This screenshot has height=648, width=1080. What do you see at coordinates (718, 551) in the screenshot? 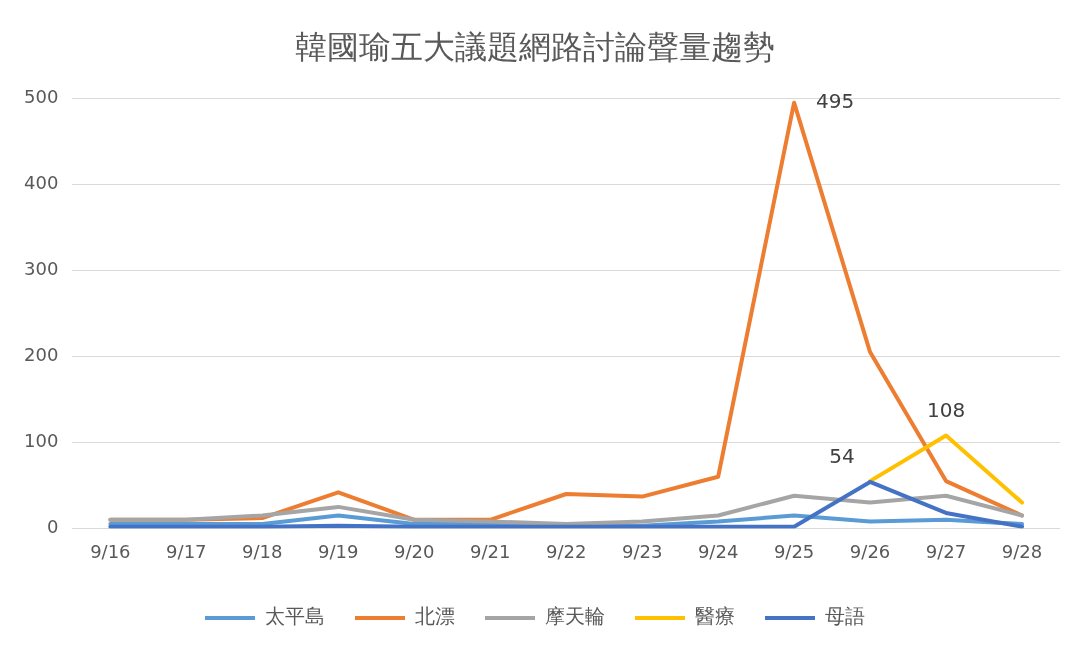
I see `x-tick-label: 9/24` at bounding box center [718, 551].